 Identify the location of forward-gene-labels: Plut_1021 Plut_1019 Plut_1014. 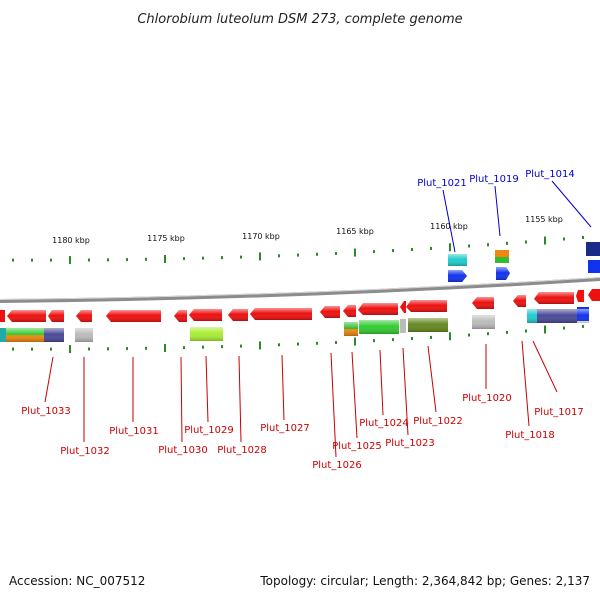
(496, 179).